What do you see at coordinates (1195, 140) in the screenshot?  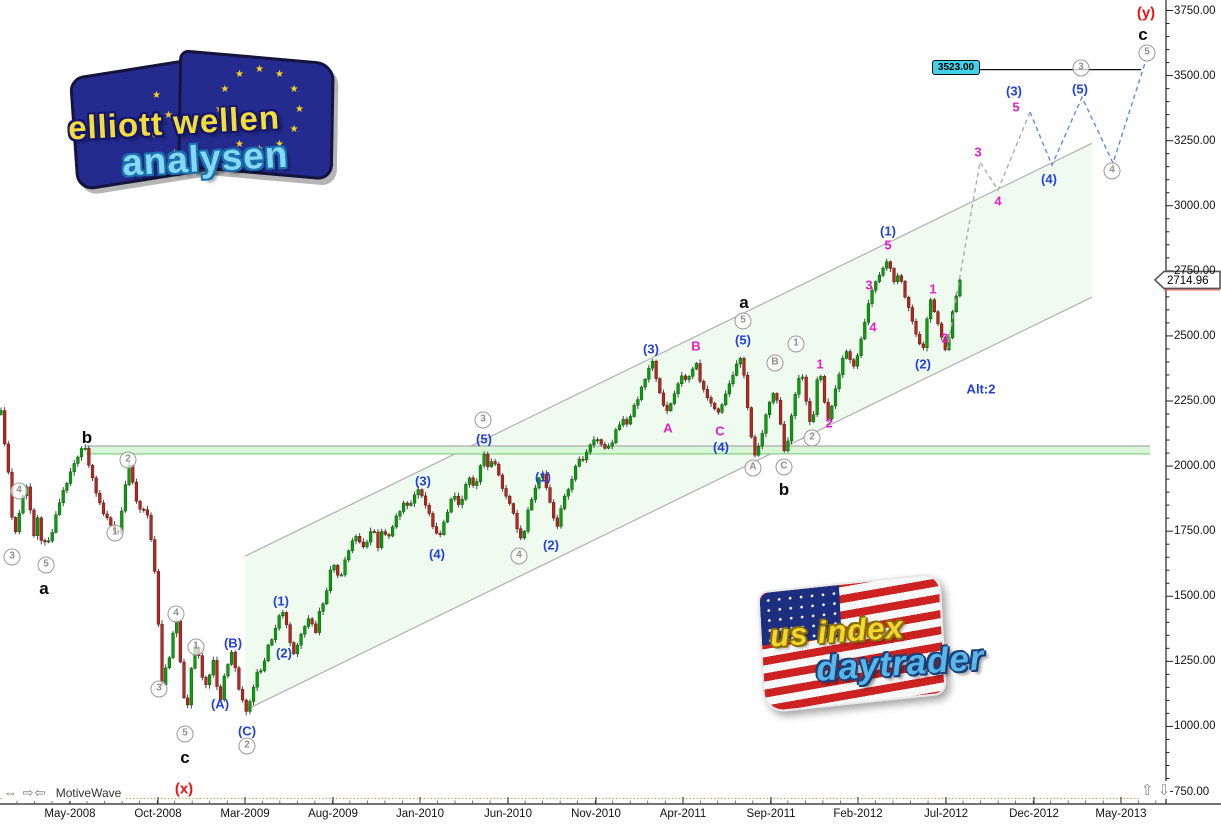 I see `y-axis-tick-label: 3250.00` at bounding box center [1195, 140].